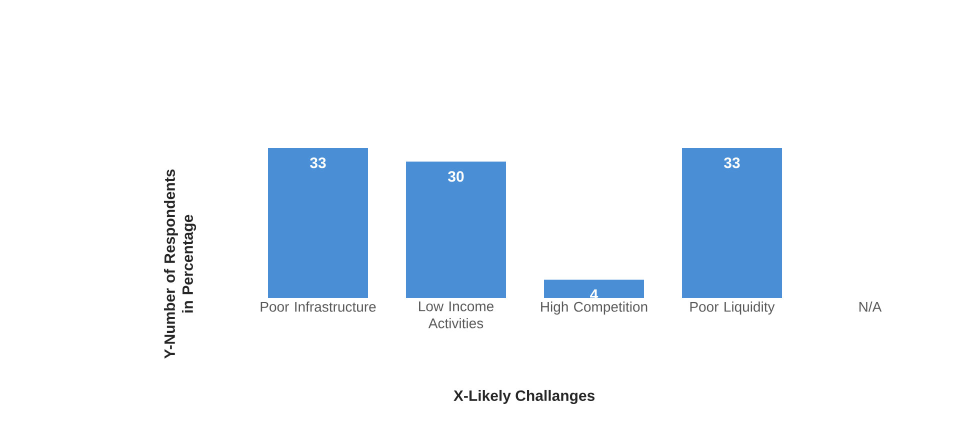 This screenshot has width=956, height=444. Describe the element at coordinates (870, 307) in the screenshot. I see `x-tick-label: N/A` at that location.